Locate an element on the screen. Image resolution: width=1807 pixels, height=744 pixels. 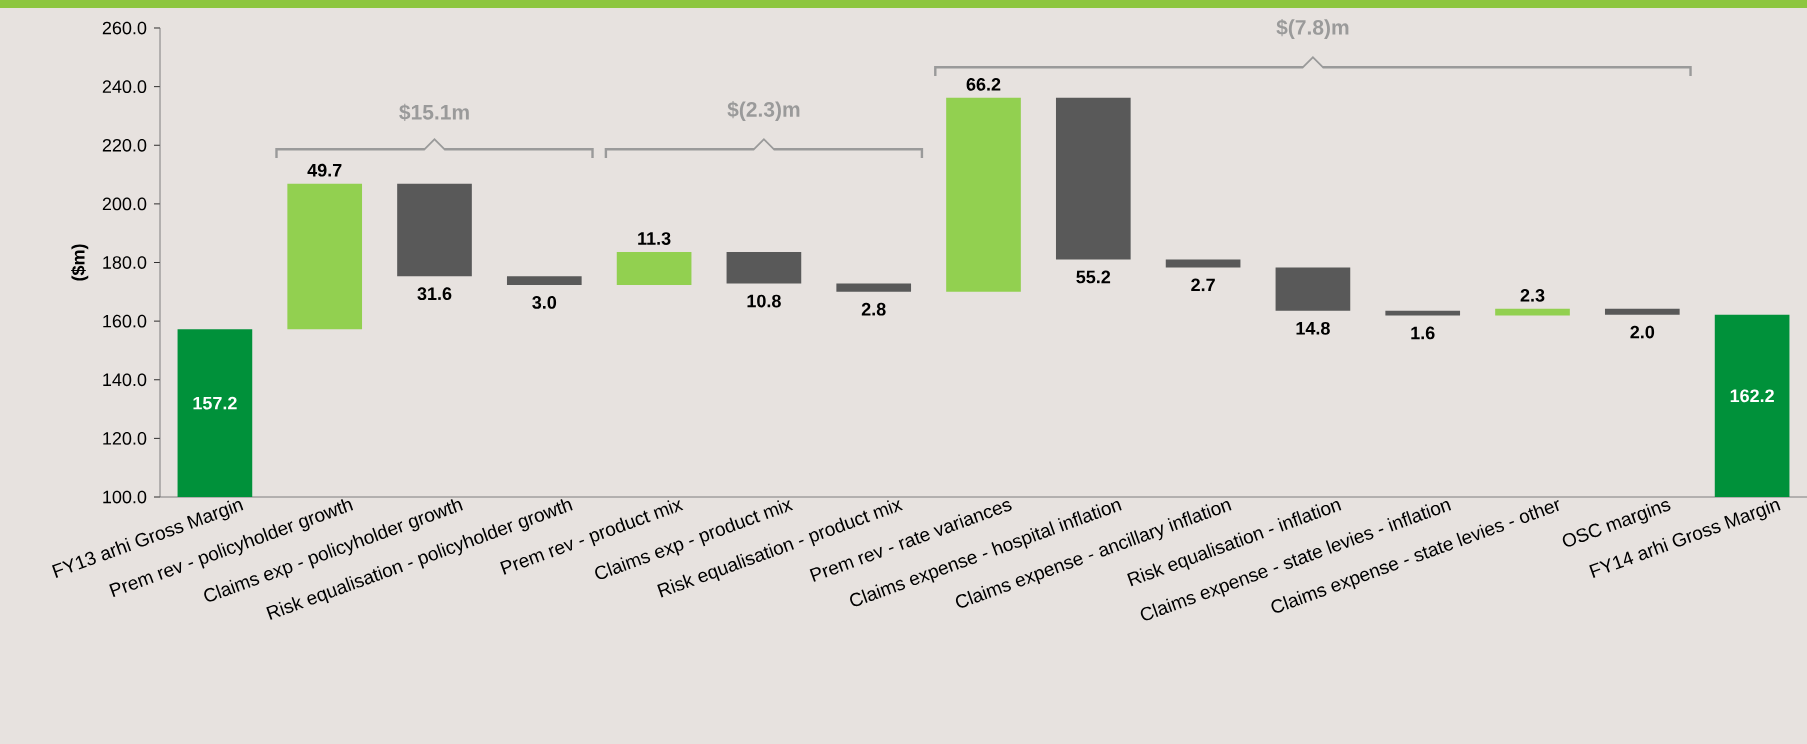
data-label: 2.3 is located at coordinates (1532, 295).